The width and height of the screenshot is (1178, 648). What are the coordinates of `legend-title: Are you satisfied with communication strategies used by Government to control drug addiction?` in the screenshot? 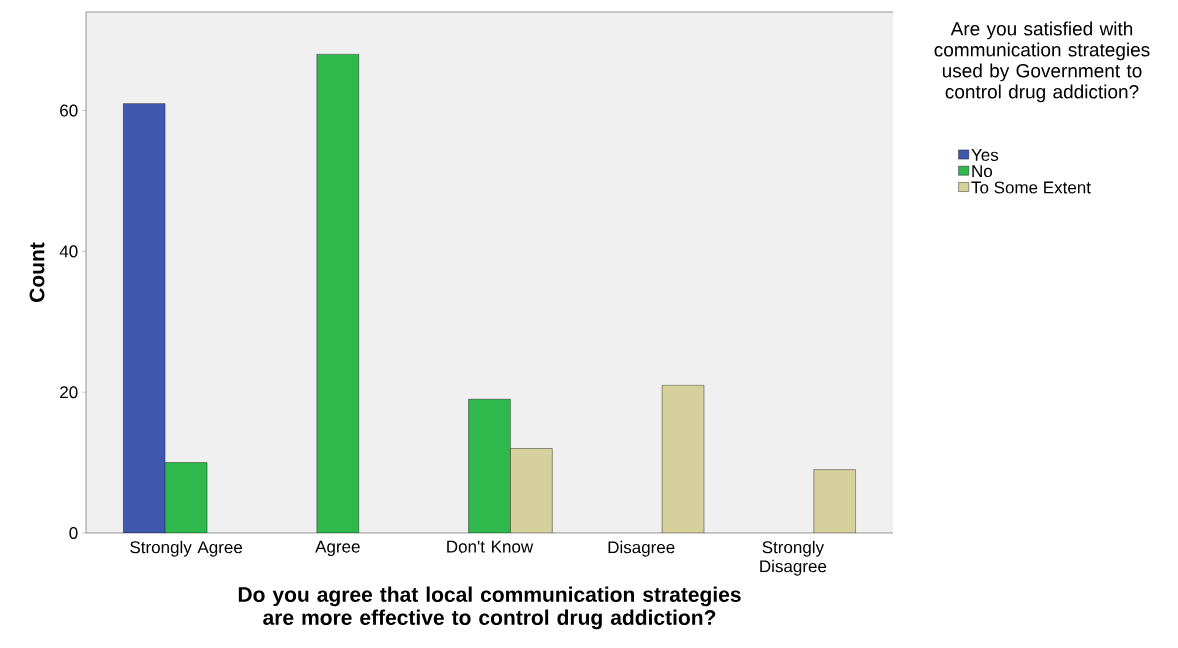 It's located at (1042, 62).